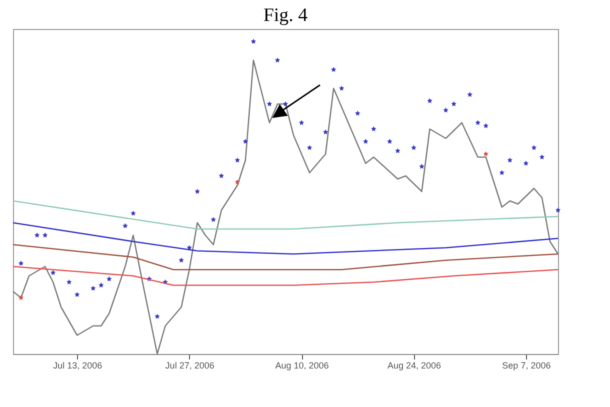  I want to click on x-tick-label: Aug 10, 2006, so click(302, 365).